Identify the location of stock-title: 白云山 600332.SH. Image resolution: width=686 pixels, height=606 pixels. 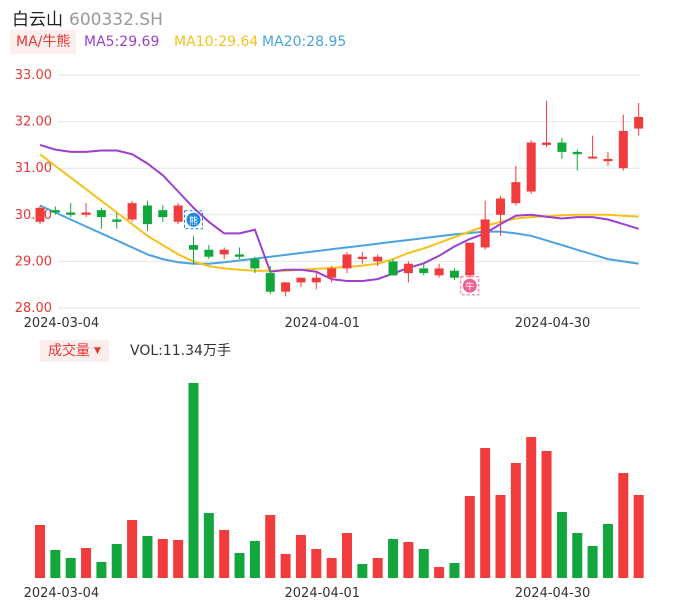
(87, 17).